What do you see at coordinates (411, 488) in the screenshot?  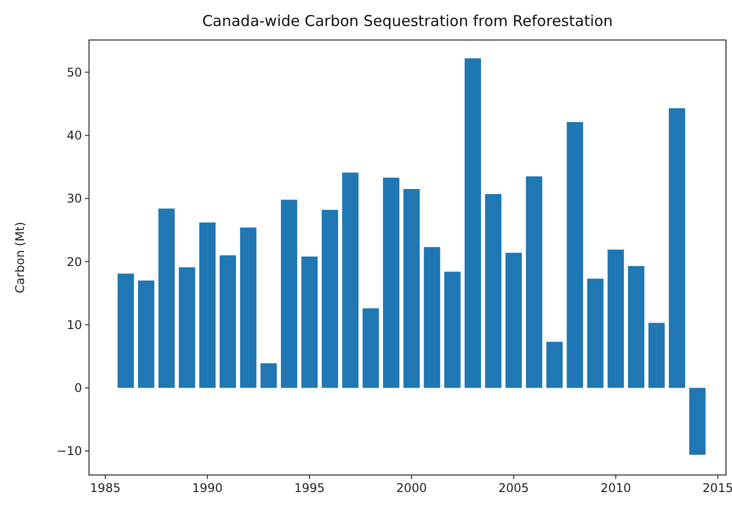 I see `x-tick-label: 2000` at bounding box center [411, 488].